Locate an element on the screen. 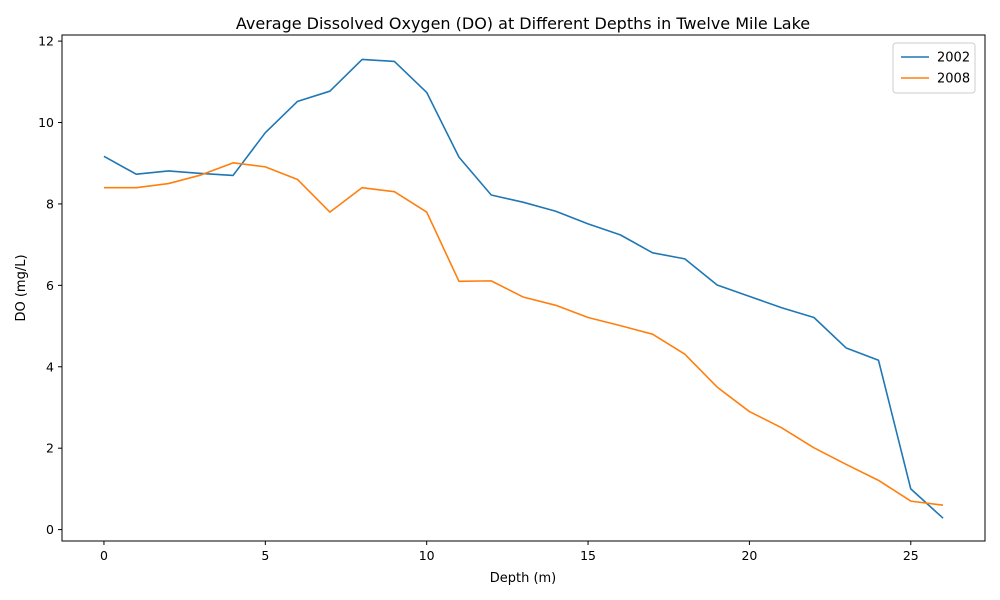 This screenshot has height=600, width=1000. legend: 2002 2008 is located at coordinates (934, 68).